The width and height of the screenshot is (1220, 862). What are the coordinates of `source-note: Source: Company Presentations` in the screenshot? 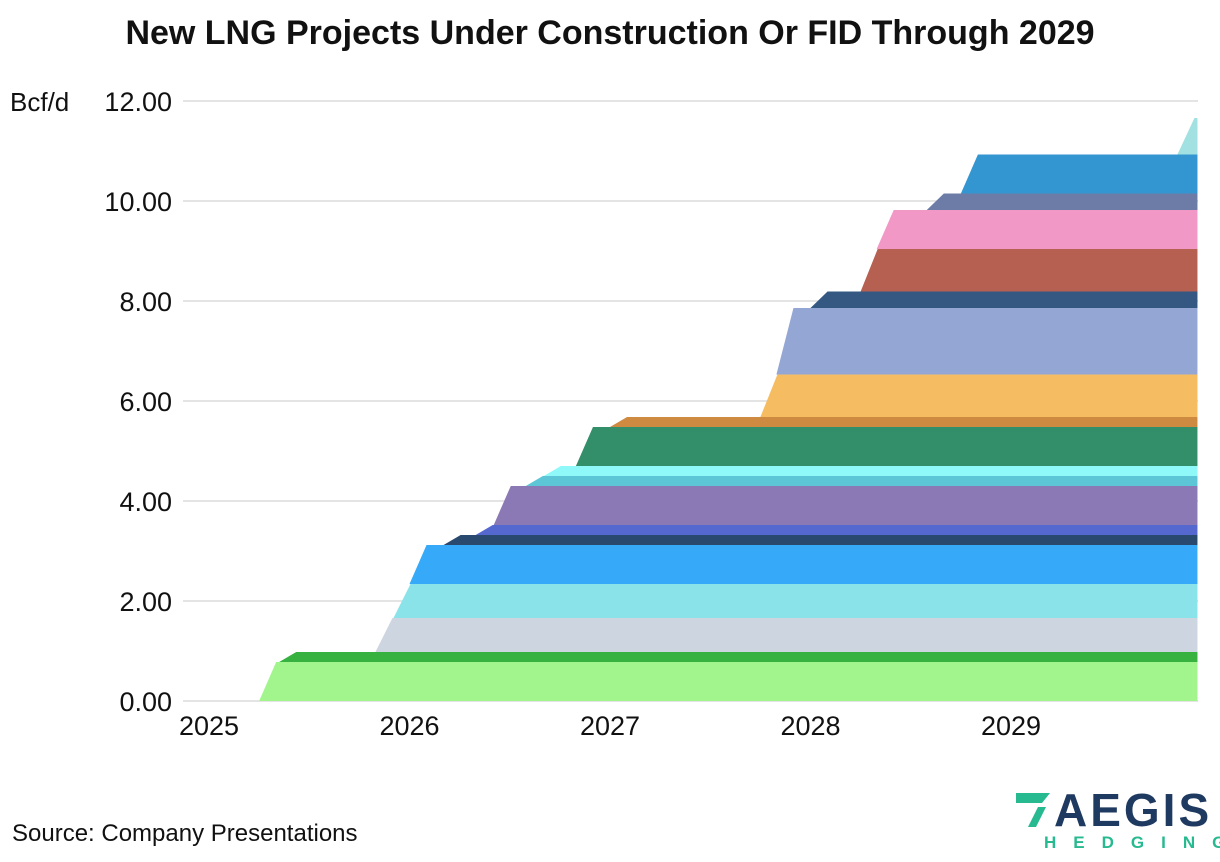 It's located at (185, 833).